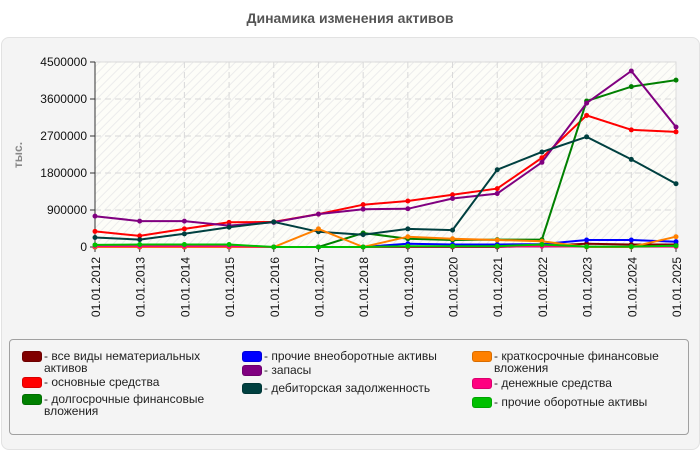 The width and height of the screenshot is (700, 450). What do you see at coordinates (96, 287) in the screenshot?
I see `x-tick-label: 01.01.2012` at bounding box center [96, 287].